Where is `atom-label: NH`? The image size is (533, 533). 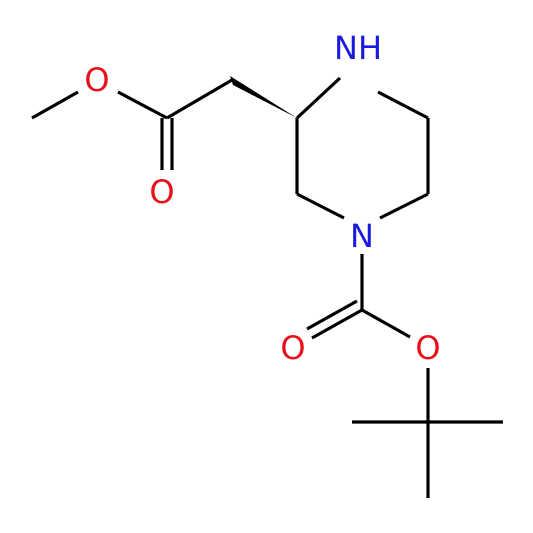 atom-label: NH is located at coordinates (358, 48).